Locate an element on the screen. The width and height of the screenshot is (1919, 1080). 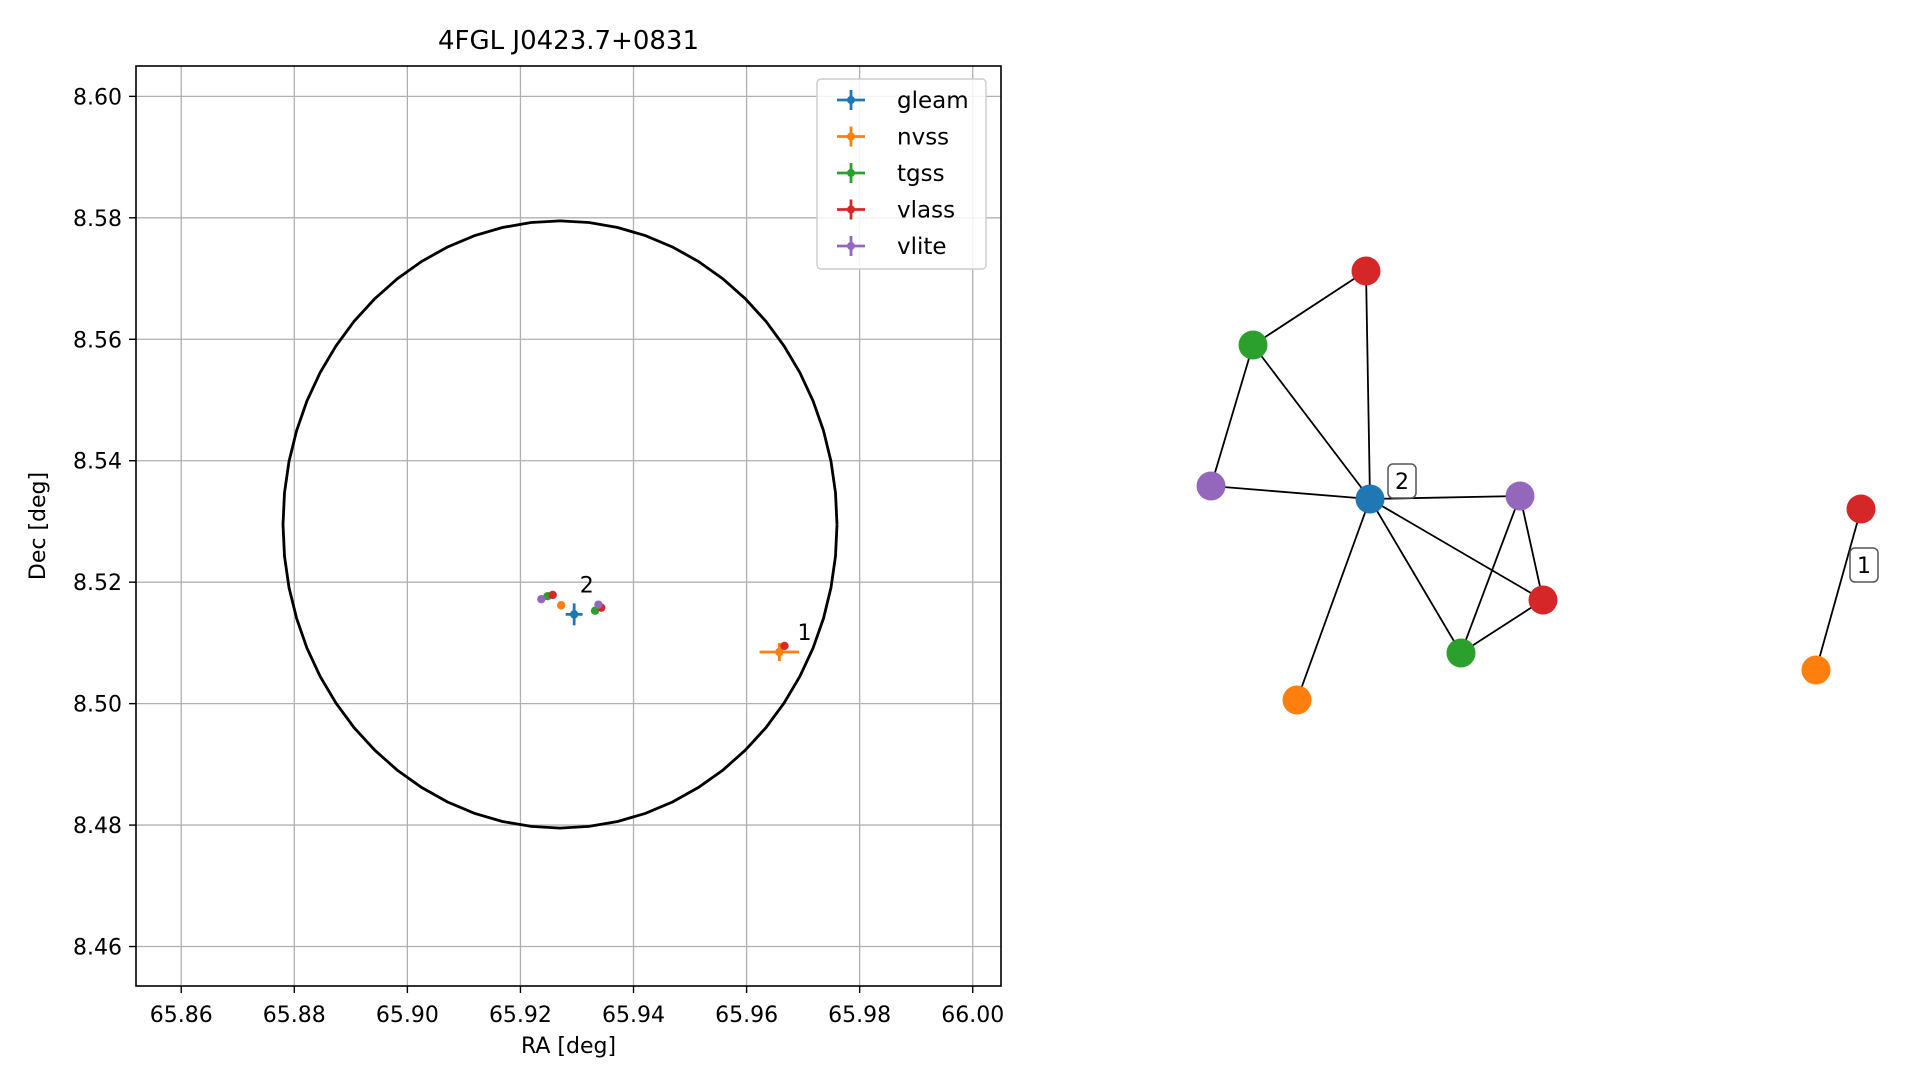
gleam-point is located at coordinates (574, 614).